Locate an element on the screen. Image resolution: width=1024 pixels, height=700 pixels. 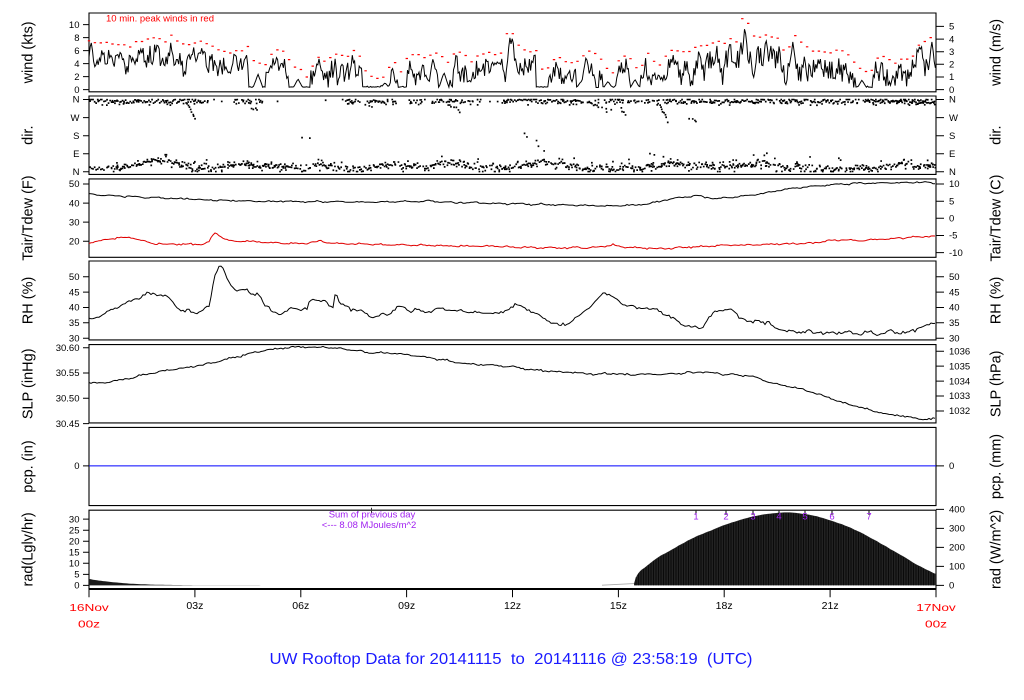
svg-text: 21z is located at coordinates (830, 606).